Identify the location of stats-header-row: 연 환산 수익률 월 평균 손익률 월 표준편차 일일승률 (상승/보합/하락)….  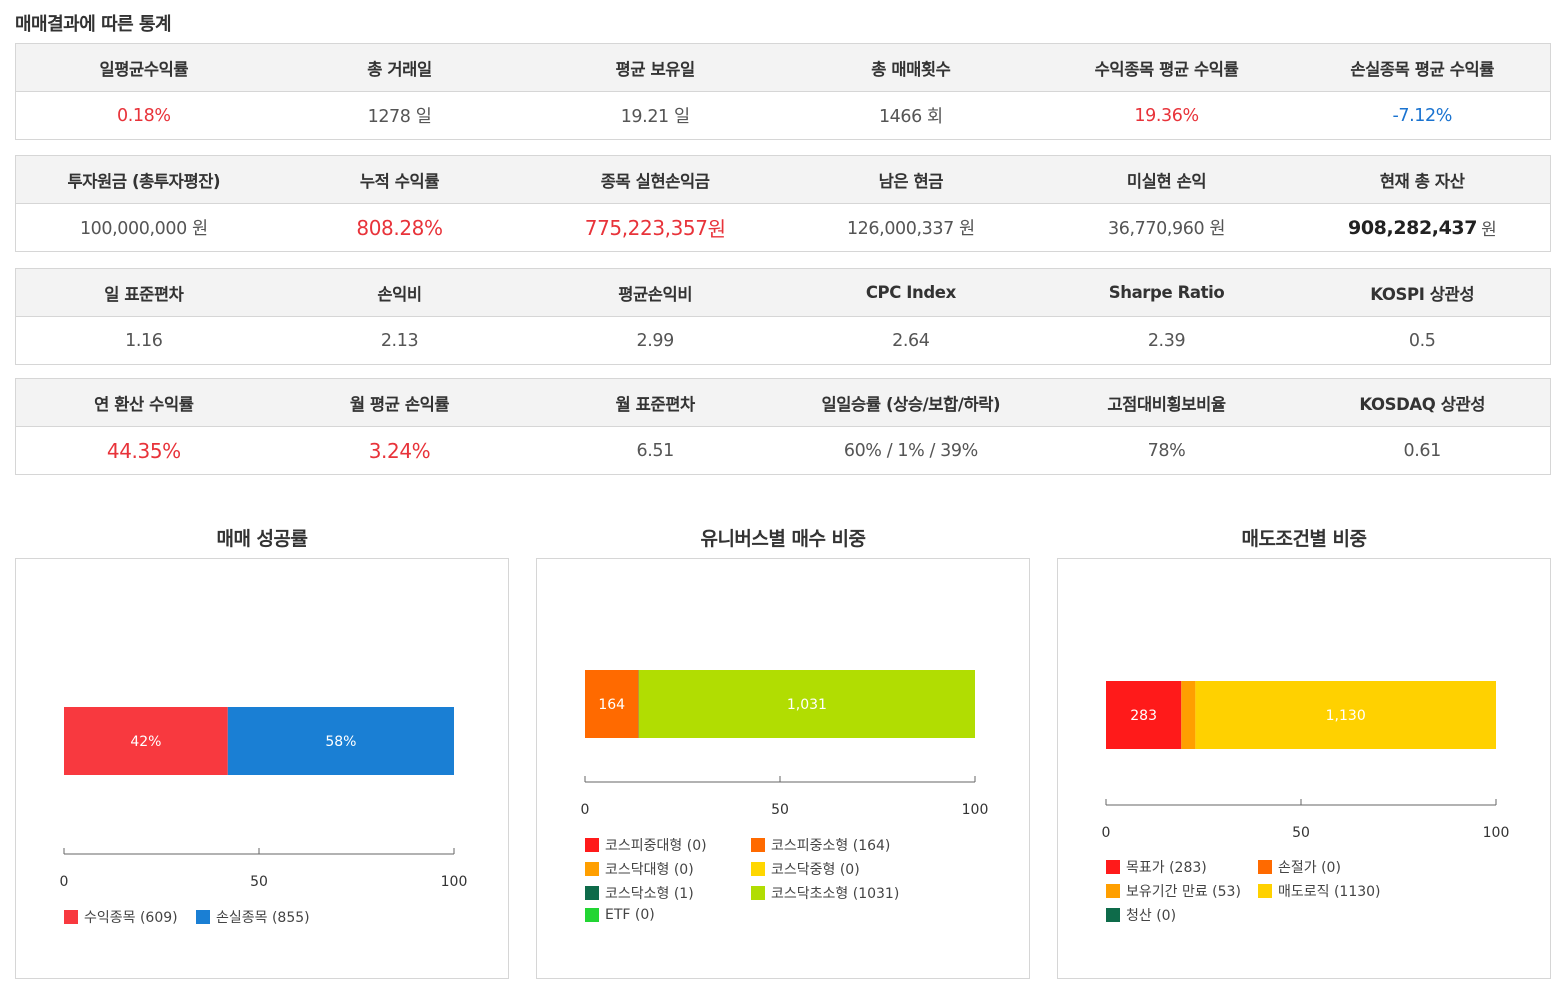
(783, 403).